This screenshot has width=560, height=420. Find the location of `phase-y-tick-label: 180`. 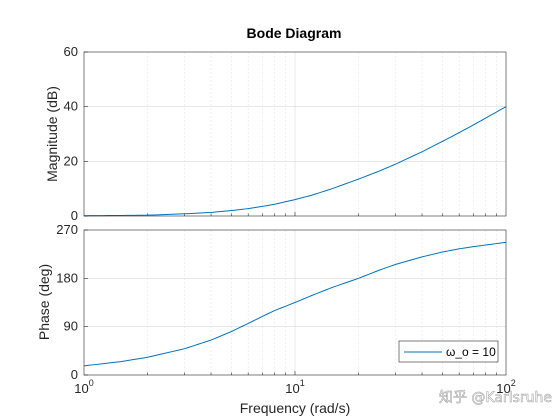

phase-y-tick-label: 180 is located at coordinates (67, 277).